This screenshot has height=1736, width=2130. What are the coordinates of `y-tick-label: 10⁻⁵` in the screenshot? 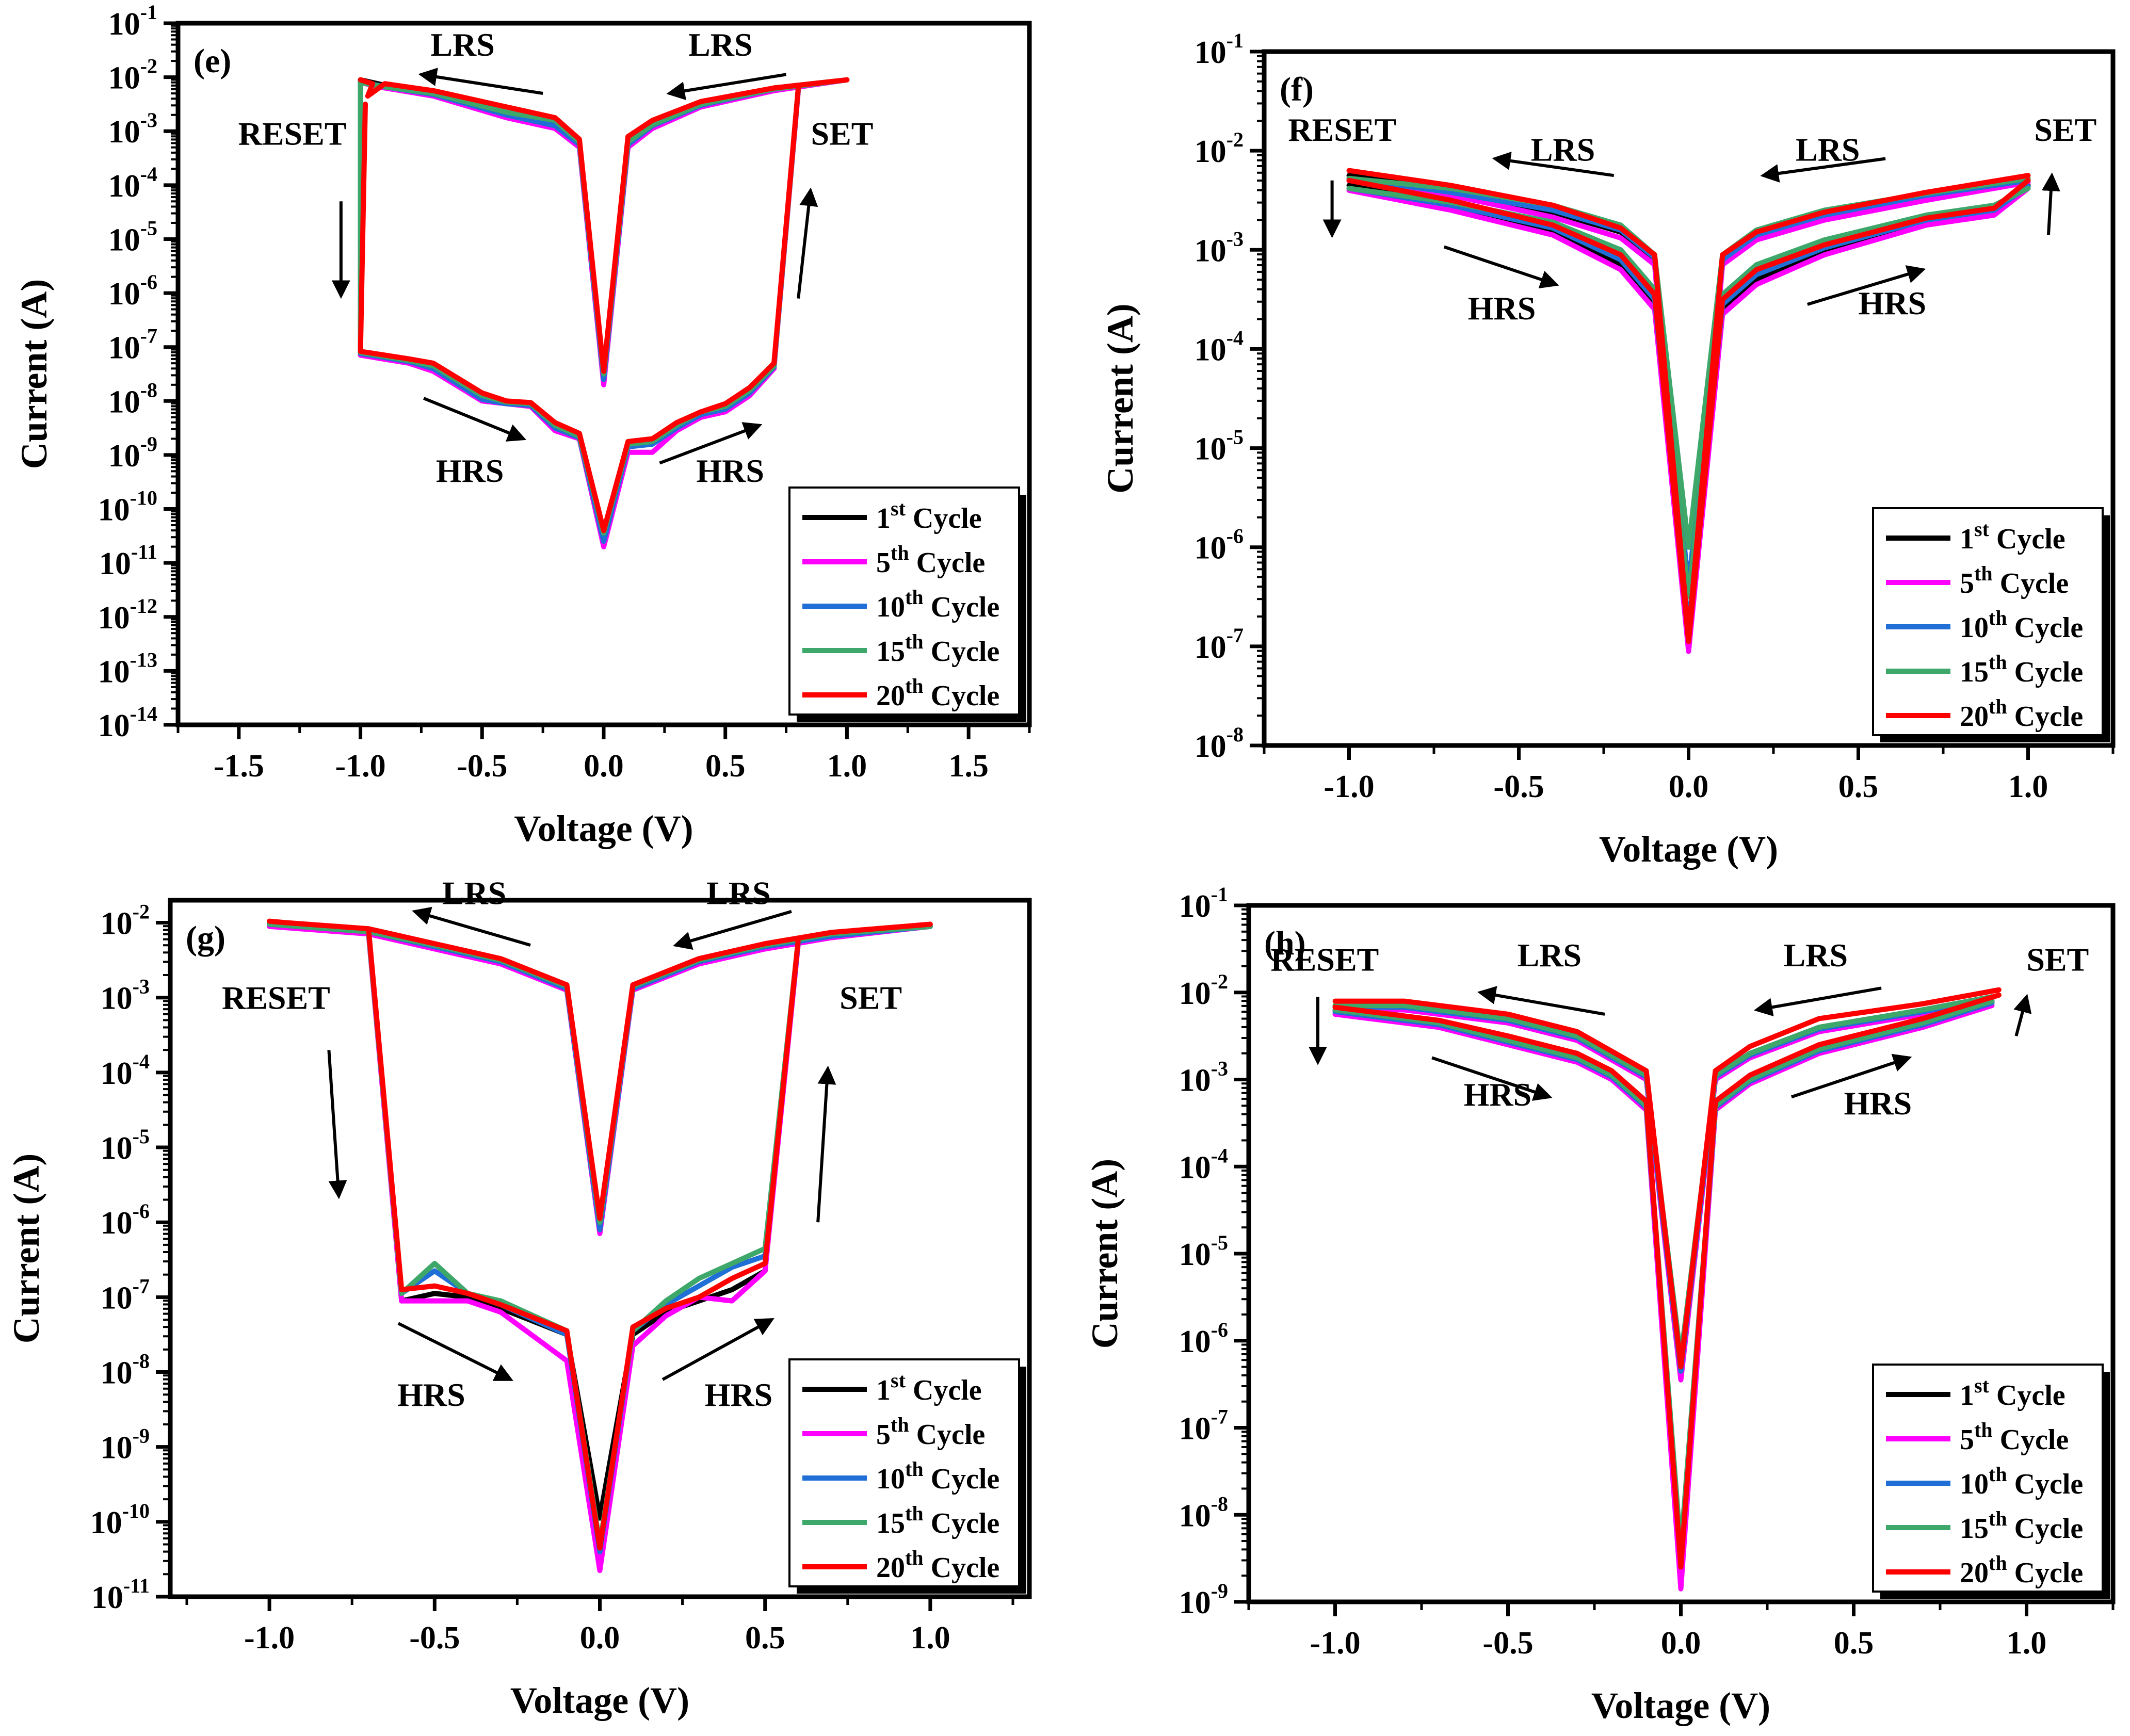 It's located at (1204, 1252).